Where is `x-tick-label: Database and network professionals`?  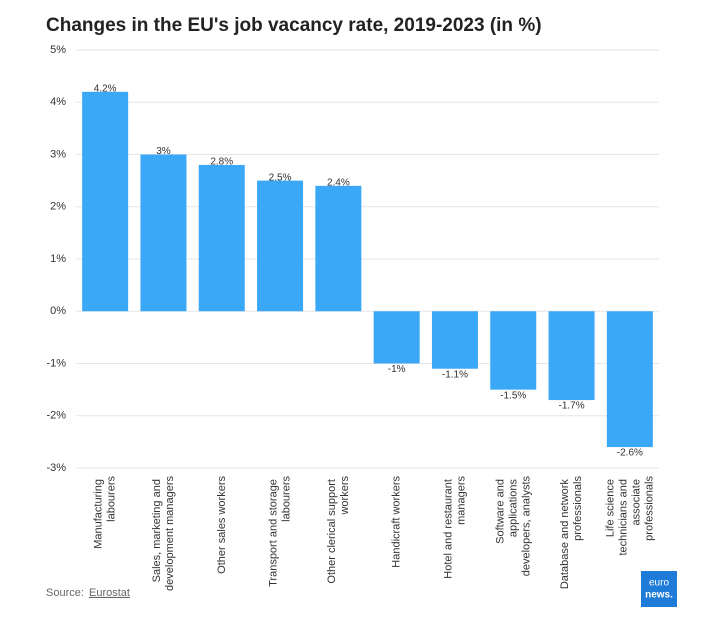
x-tick-label: Database and network professionals is located at coordinates (571, 533).